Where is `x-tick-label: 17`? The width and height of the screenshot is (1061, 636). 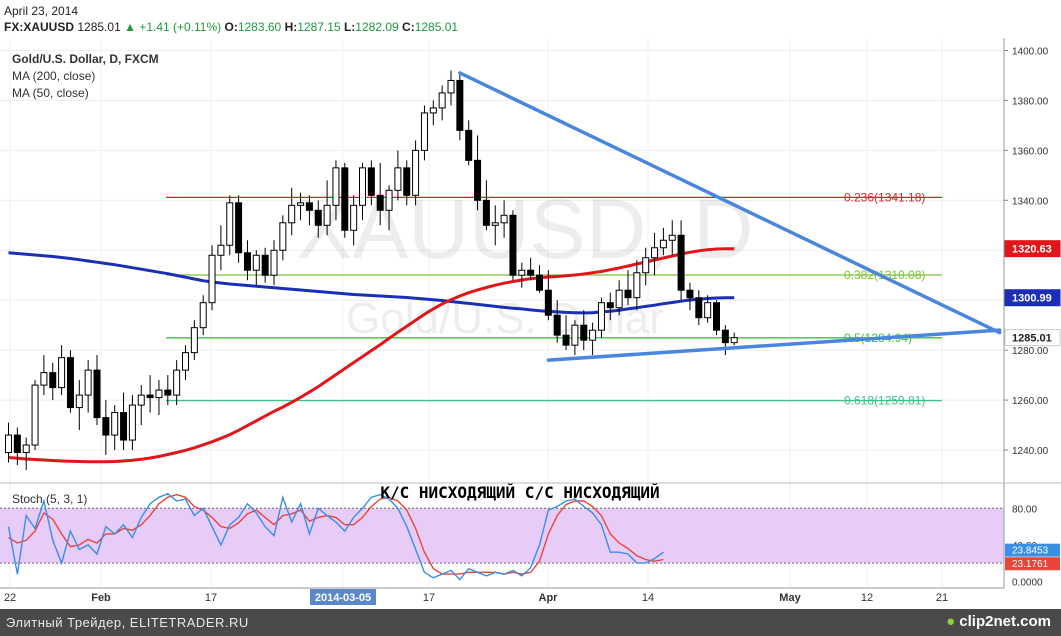 x-tick-label: 17 is located at coordinates (211, 598).